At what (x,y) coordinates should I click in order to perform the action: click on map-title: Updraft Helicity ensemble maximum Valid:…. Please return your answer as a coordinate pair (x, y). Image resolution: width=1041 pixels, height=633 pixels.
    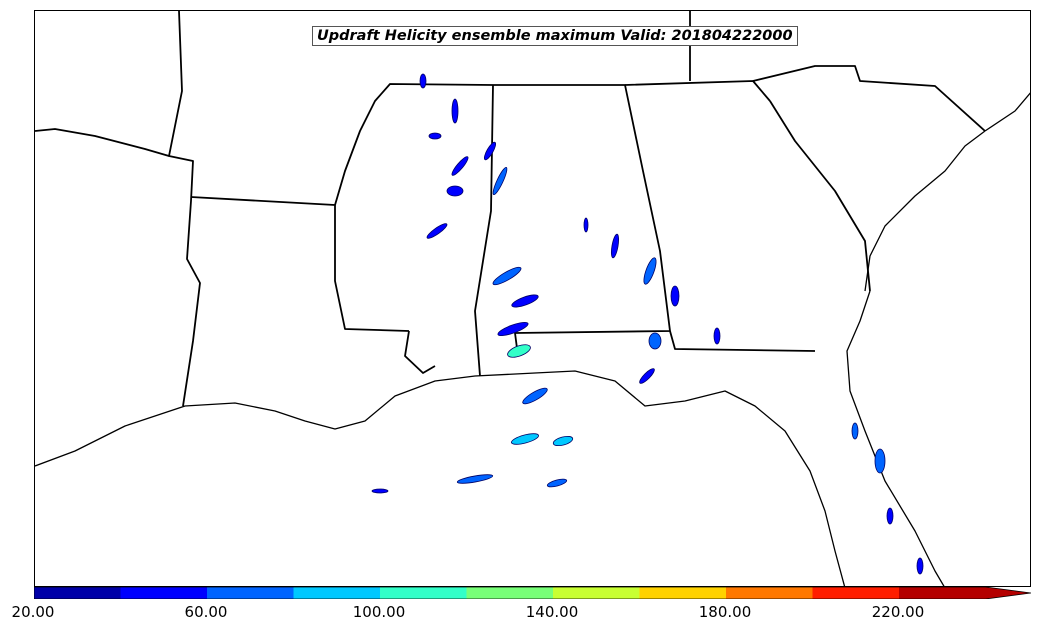
    Looking at the image, I should click on (555, 36).